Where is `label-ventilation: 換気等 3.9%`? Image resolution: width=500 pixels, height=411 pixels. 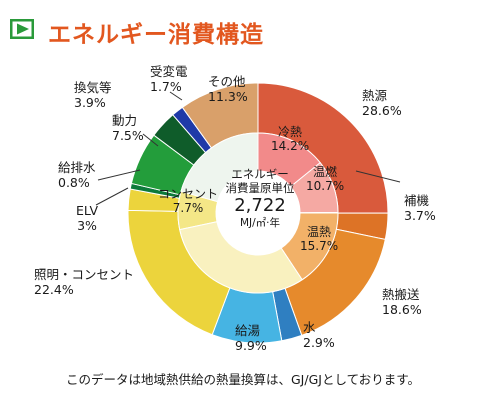 label-ventilation: 換気等 3.9% is located at coordinates (93, 95).